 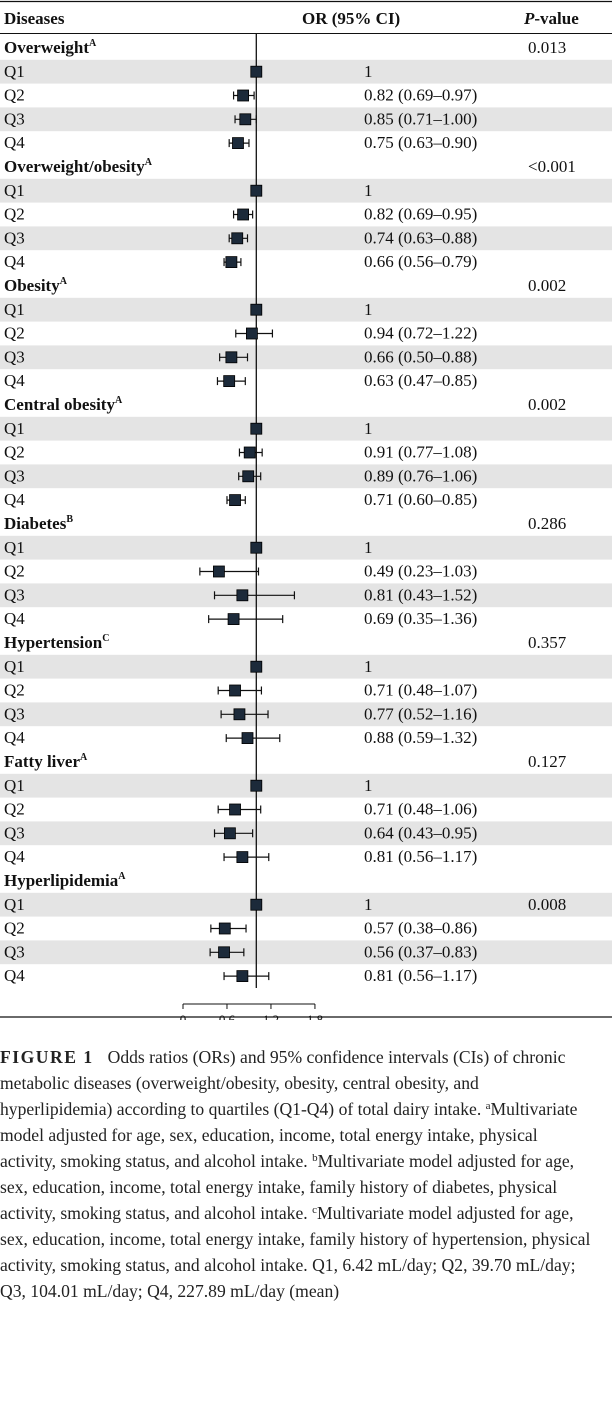 What do you see at coordinates (547, 47) in the screenshot?
I see `p-value: 0.013` at bounding box center [547, 47].